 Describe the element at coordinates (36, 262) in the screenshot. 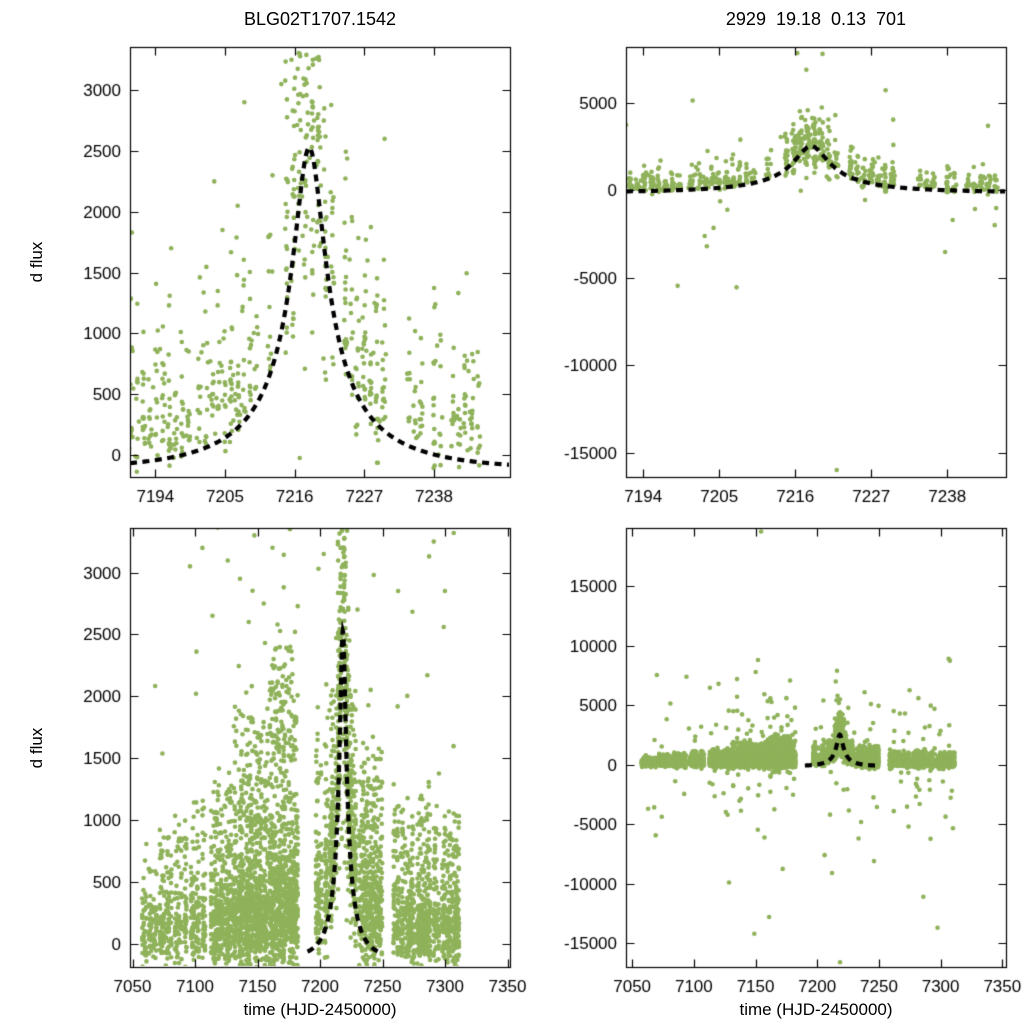

I see `y-axis-label-top: d flux` at that location.